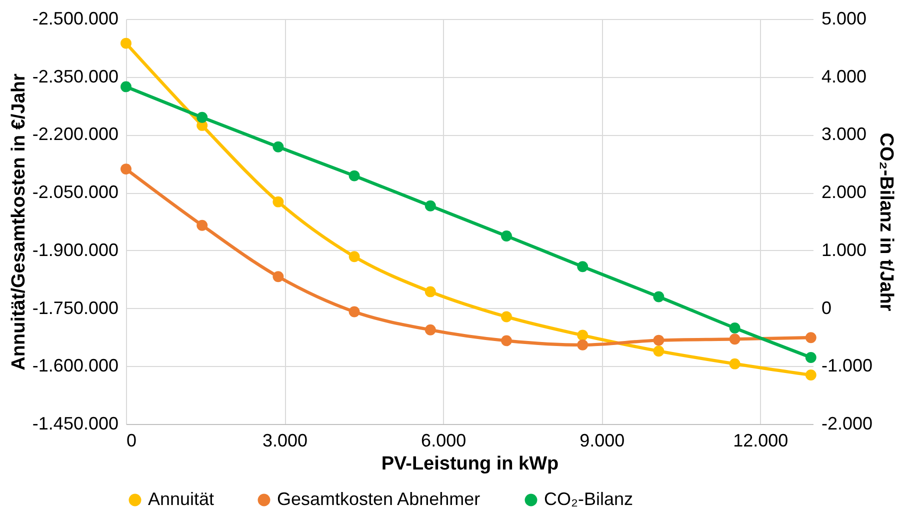 The height and width of the screenshot is (513, 904). I want to click on y2-tick-label: 0, so click(827, 308).